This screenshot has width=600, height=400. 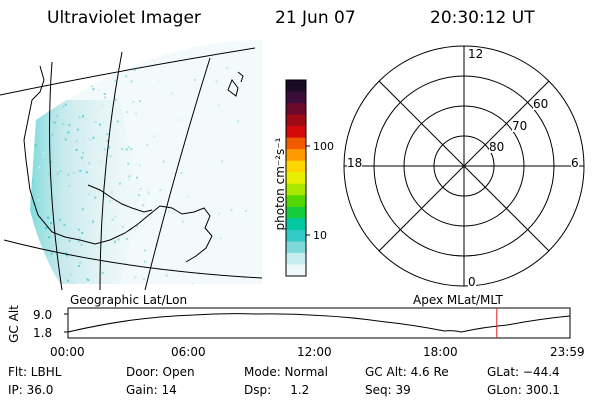 I want to click on timeline-ytick-9: 9.0, so click(x=43, y=315).